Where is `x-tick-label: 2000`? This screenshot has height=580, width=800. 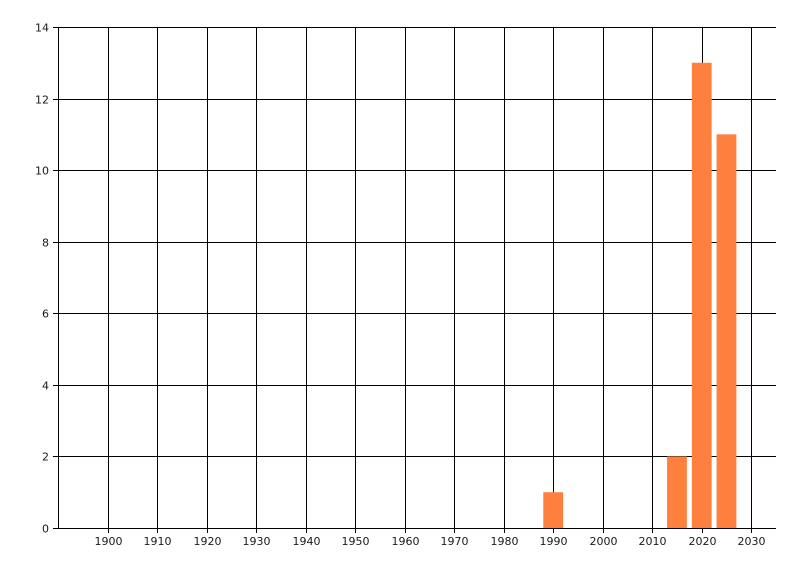
x-tick-label: 2000 is located at coordinates (604, 541).